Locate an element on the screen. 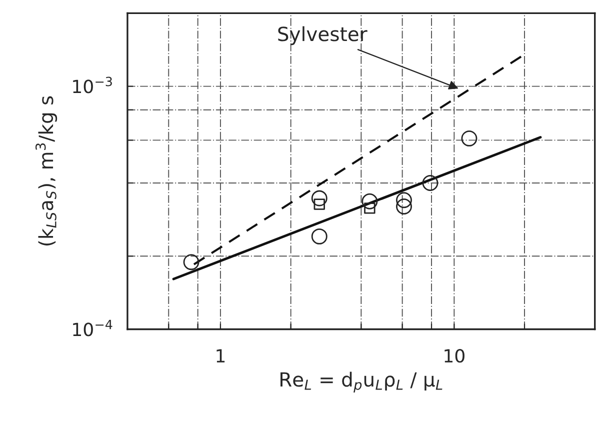  x-tick-label: 1 is located at coordinates (220, 355).